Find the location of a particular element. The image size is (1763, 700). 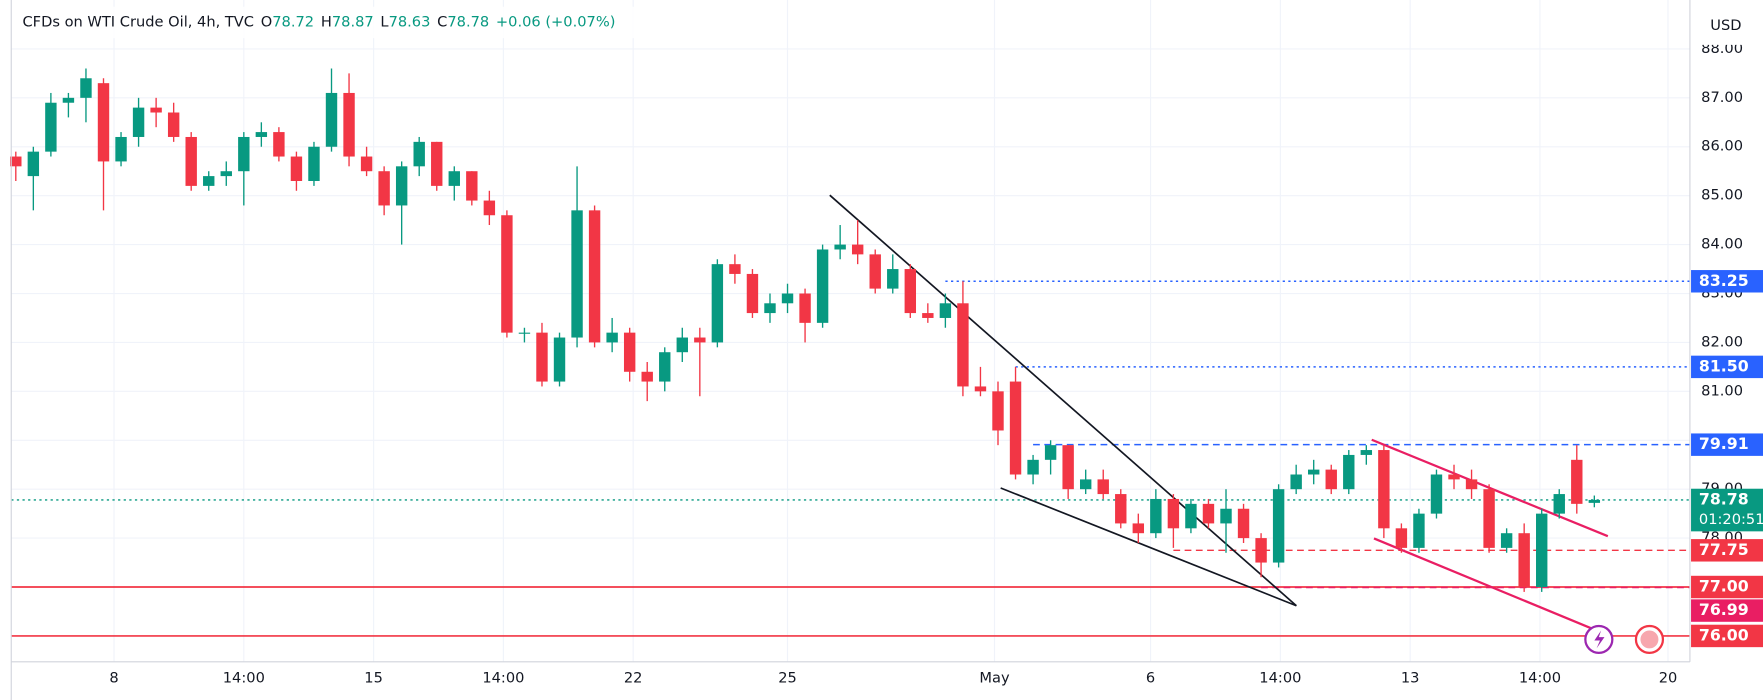

currency: USD is located at coordinates (1725, 25).